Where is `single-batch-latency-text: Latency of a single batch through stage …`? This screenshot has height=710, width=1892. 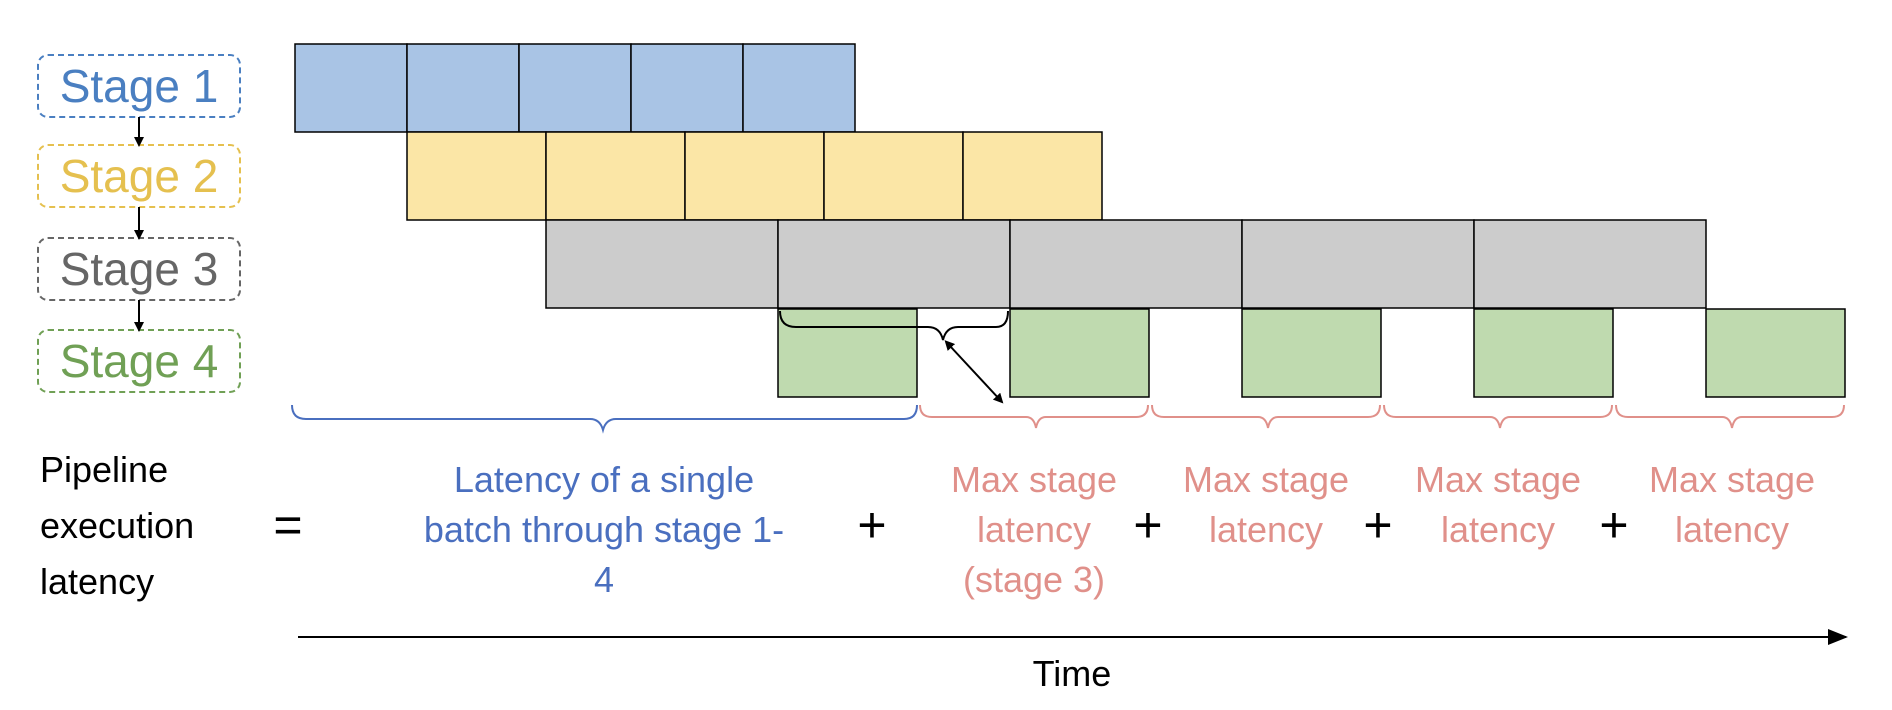
single-batch-latency-text: Latency of a single batch through stage … is located at coordinates (604, 529).